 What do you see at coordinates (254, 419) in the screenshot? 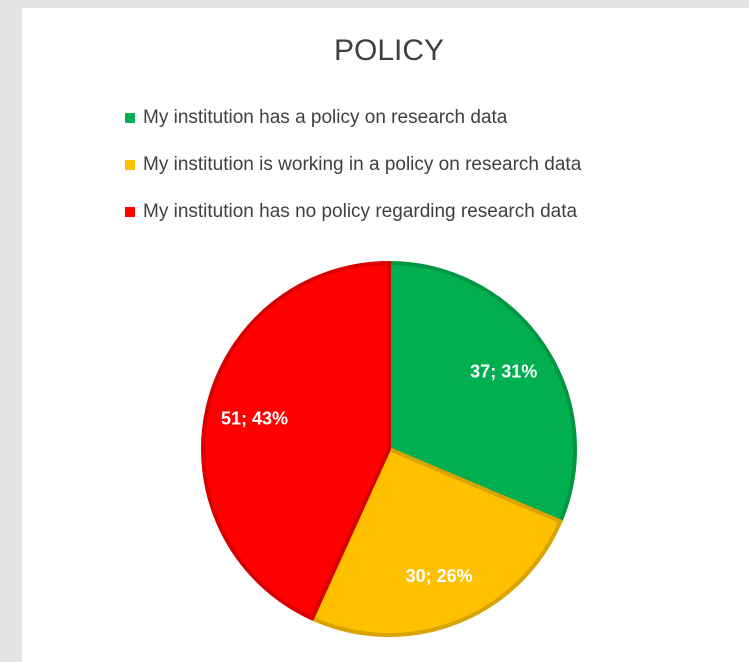
I see `data-label: 51; 43%` at bounding box center [254, 419].